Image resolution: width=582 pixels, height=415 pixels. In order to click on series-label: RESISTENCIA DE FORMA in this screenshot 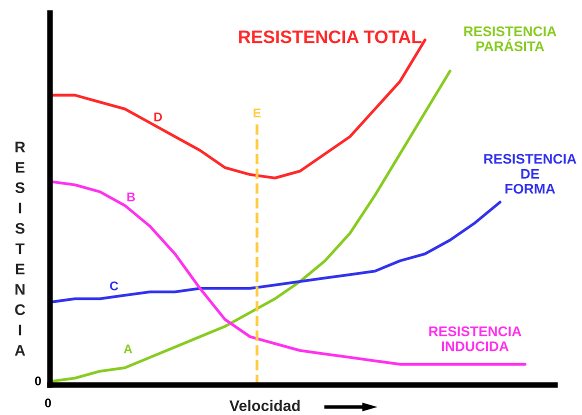, I will do `click(530, 174)`.